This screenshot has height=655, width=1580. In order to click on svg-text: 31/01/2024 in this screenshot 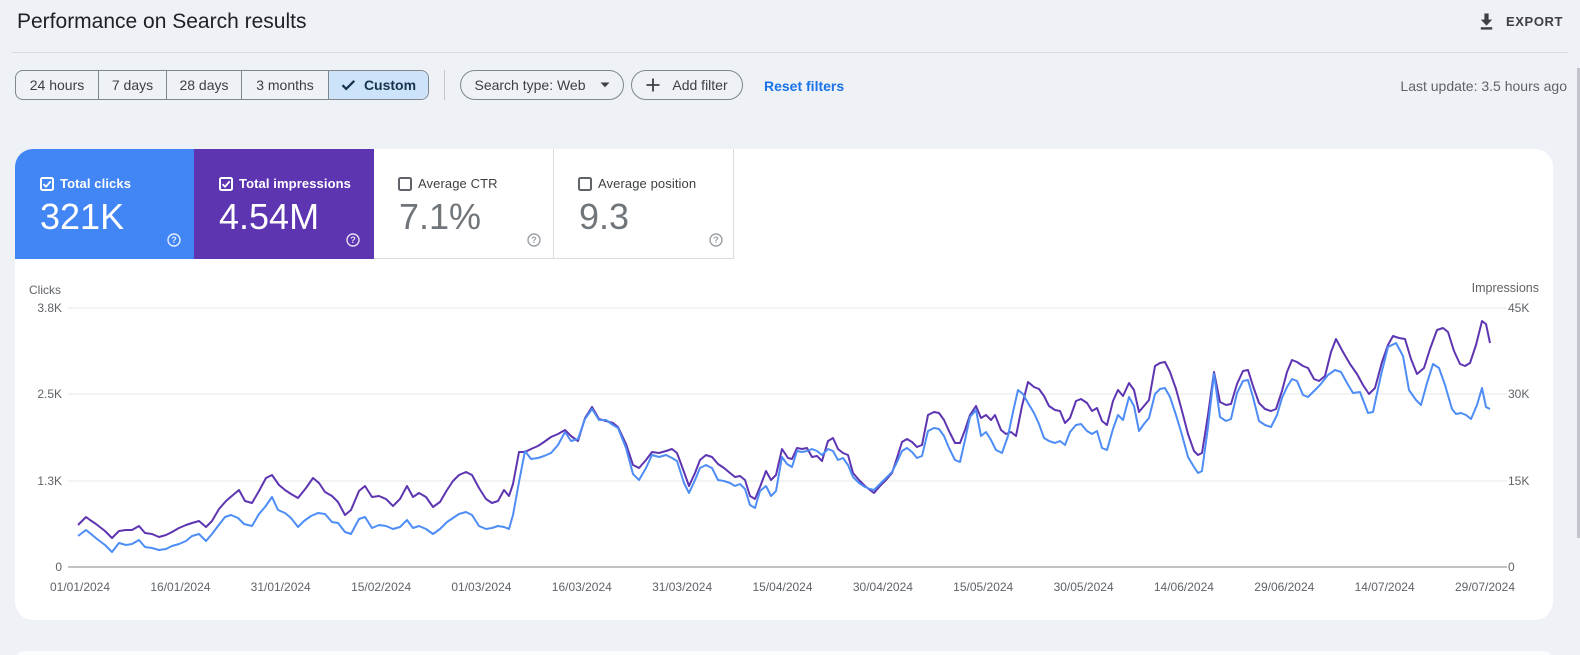, I will do `click(281, 587)`.